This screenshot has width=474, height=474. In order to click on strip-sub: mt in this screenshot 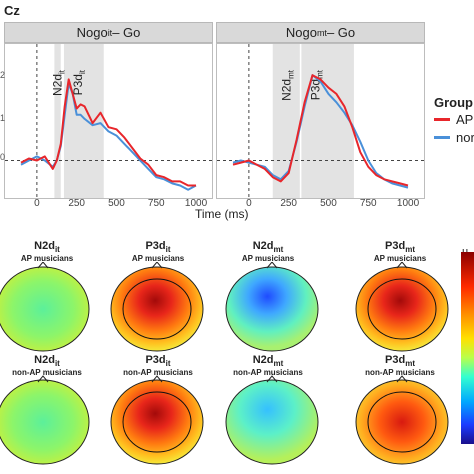, I will do `click(321, 32)`.